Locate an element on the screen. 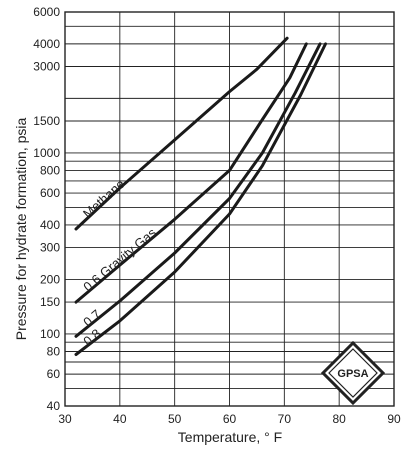  gpsa-logo-text: GPSA is located at coordinates (352, 374).